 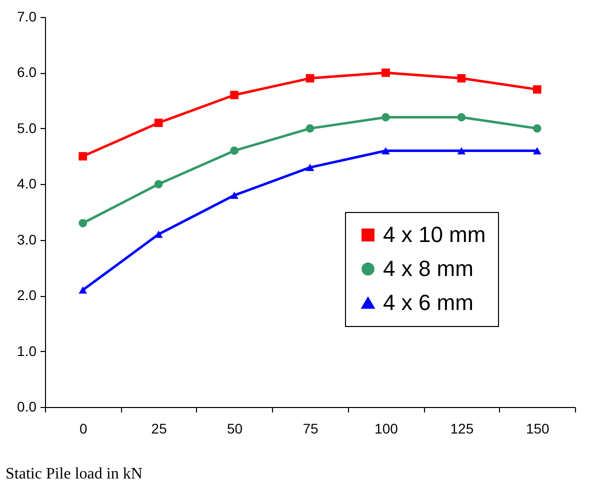 I want to click on y-tick-label: 5.0, so click(x=27, y=128).